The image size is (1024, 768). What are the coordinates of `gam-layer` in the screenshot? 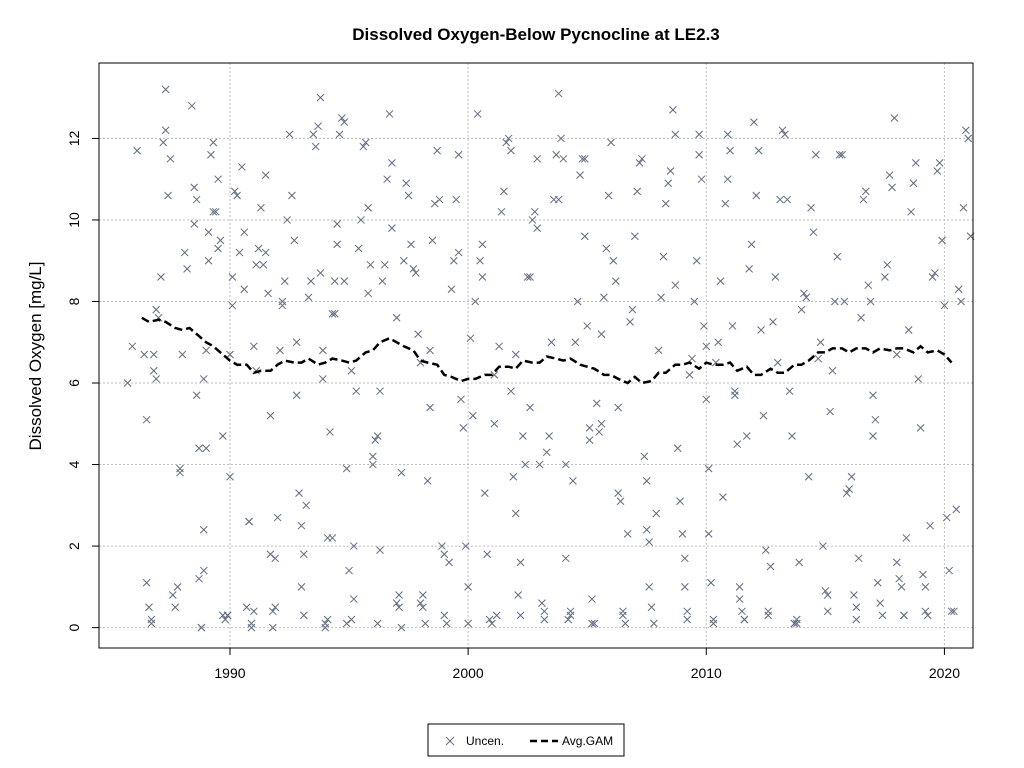 It's located at (547, 350).